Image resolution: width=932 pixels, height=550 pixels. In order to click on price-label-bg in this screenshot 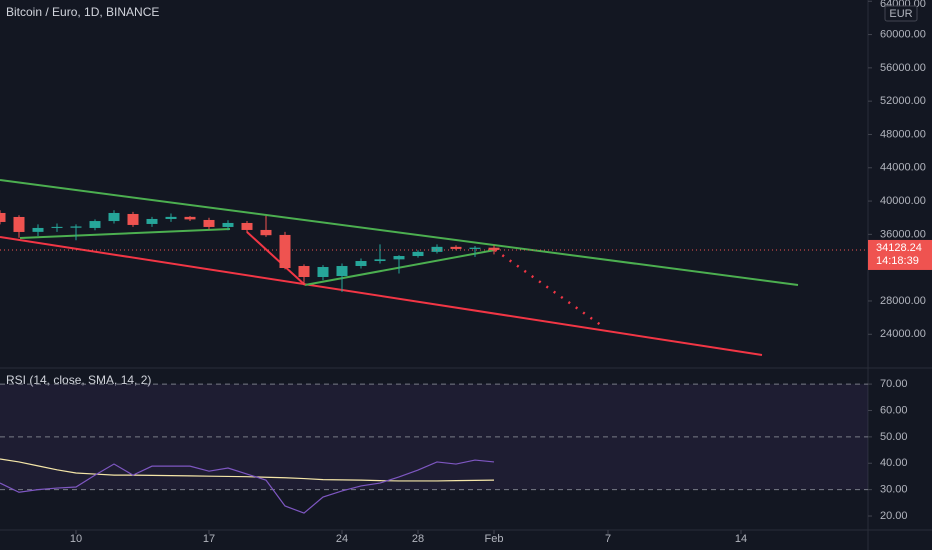, I will do `click(900, 254)`.